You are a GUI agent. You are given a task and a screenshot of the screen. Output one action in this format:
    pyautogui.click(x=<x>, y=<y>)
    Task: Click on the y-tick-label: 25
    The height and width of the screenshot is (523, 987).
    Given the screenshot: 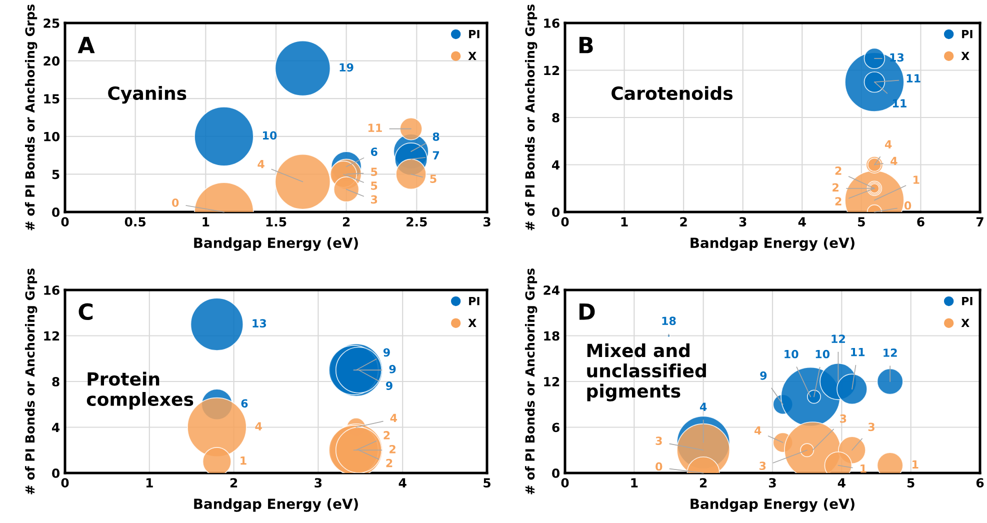 What is the action you would take?
    pyautogui.click(x=52, y=23)
    